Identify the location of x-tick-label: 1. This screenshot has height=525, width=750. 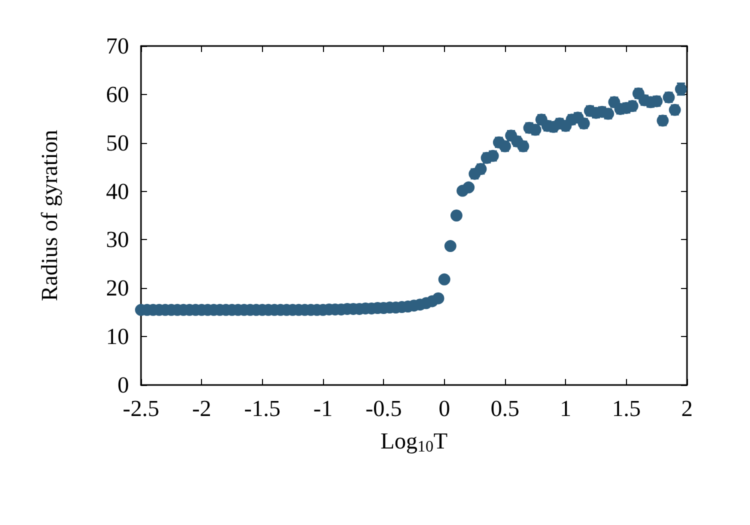
(566, 408).